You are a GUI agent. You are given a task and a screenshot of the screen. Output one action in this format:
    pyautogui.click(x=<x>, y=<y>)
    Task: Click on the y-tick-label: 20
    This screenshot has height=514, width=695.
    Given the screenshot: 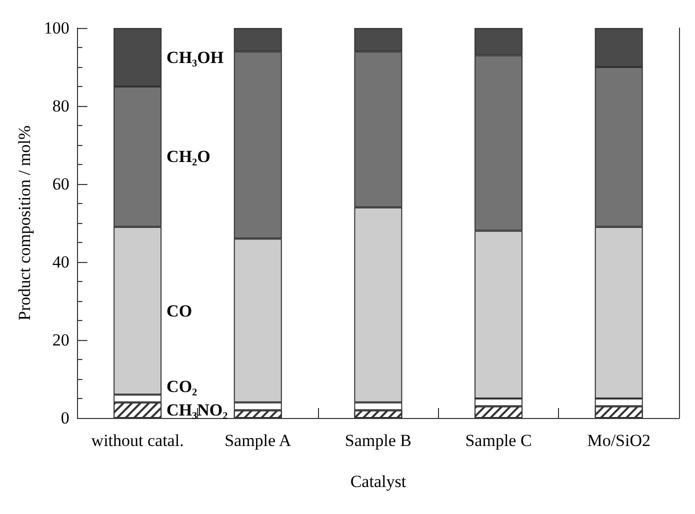 What is the action you would take?
    pyautogui.click(x=61, y=340)
    